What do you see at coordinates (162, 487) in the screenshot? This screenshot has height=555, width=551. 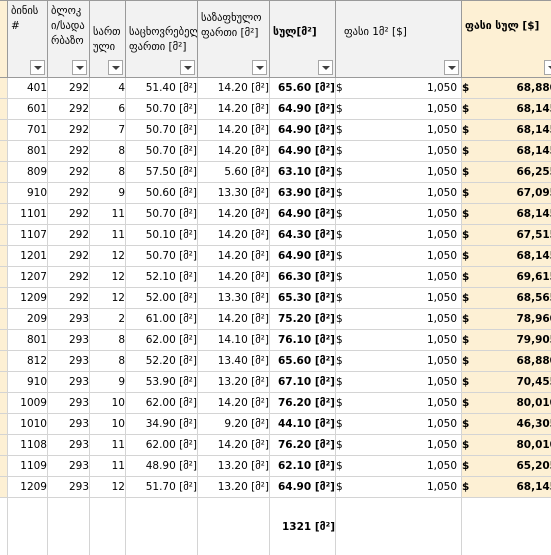 I see `living-area-cell: 51.70 [მ²]` at bounding box center [162, 487].